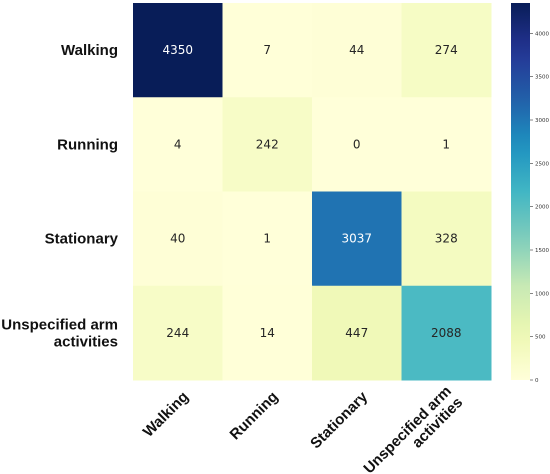  I want to click on cell-value-label: 447, so click(356, 333).